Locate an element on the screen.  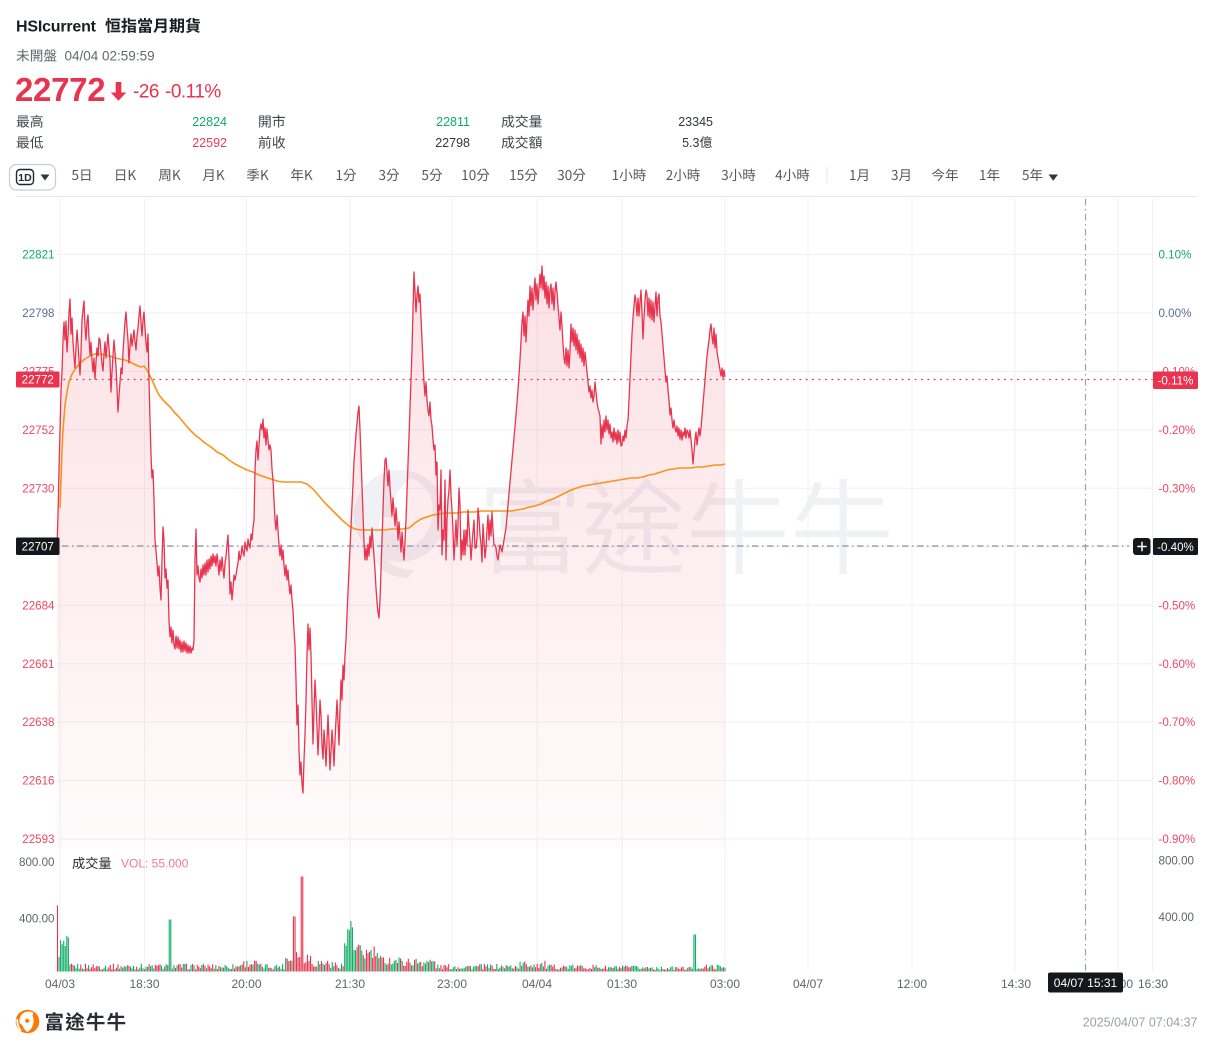
svg-text: 23:00 is located at coordinates (452, 984).